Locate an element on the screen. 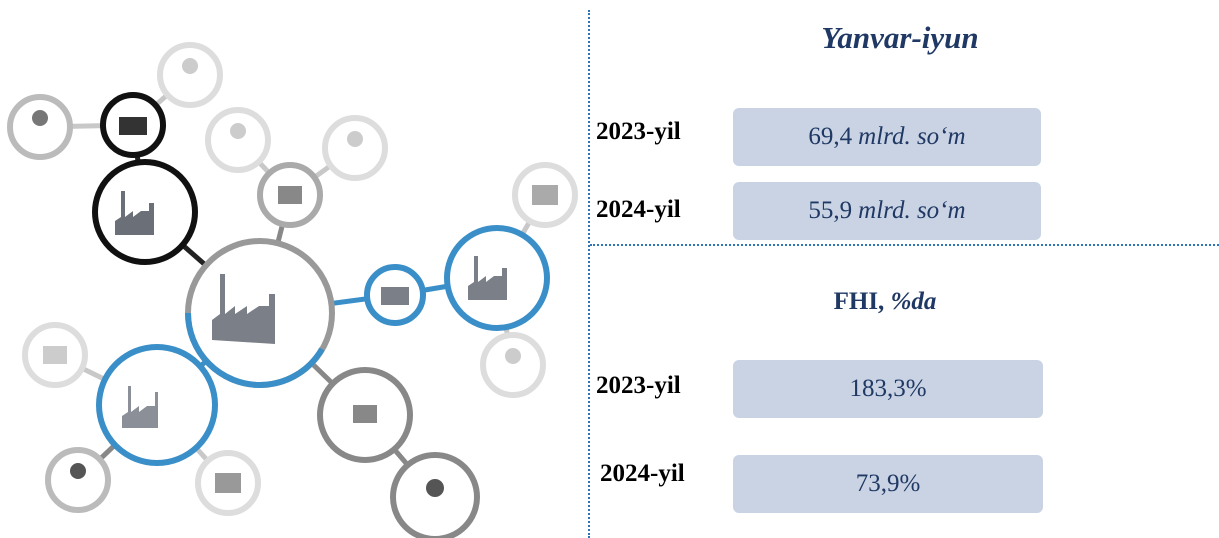  value-box: 55,9 mlrd. so‘m is located at coordinates (887, 211).